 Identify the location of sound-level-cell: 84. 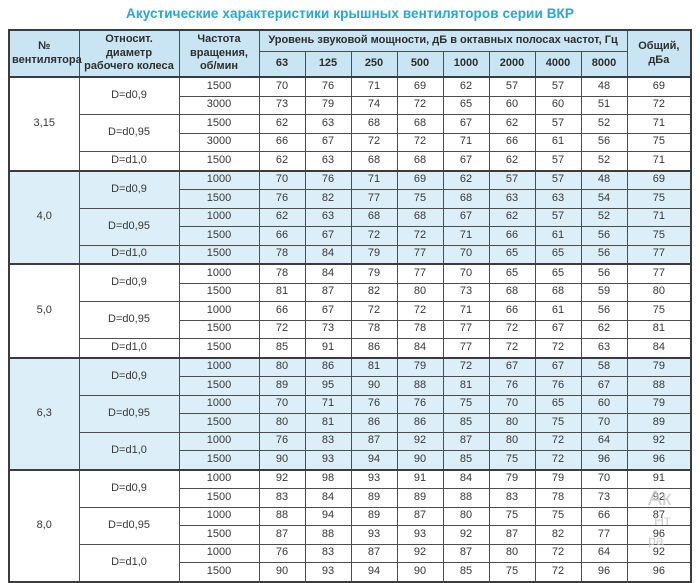
(420, 348).